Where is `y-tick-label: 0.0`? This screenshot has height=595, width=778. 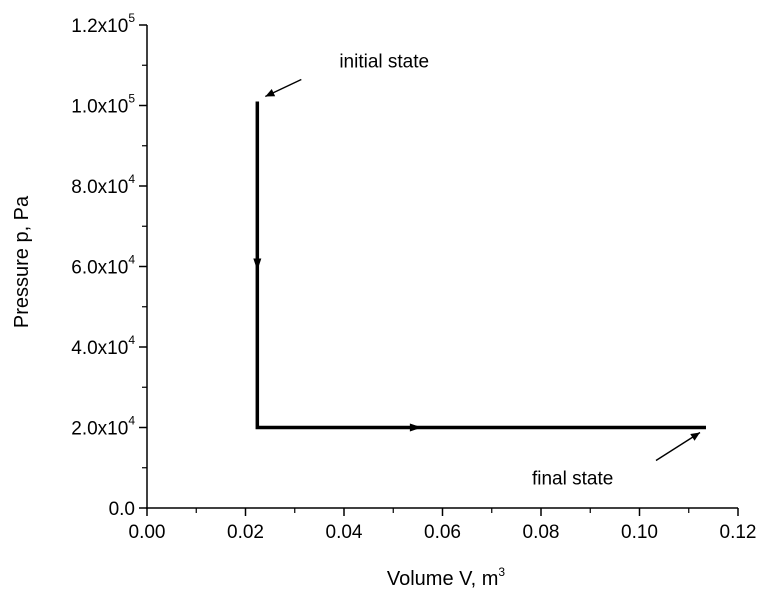
y-tick-label: 0.0 is located at coordinates (122, 509).